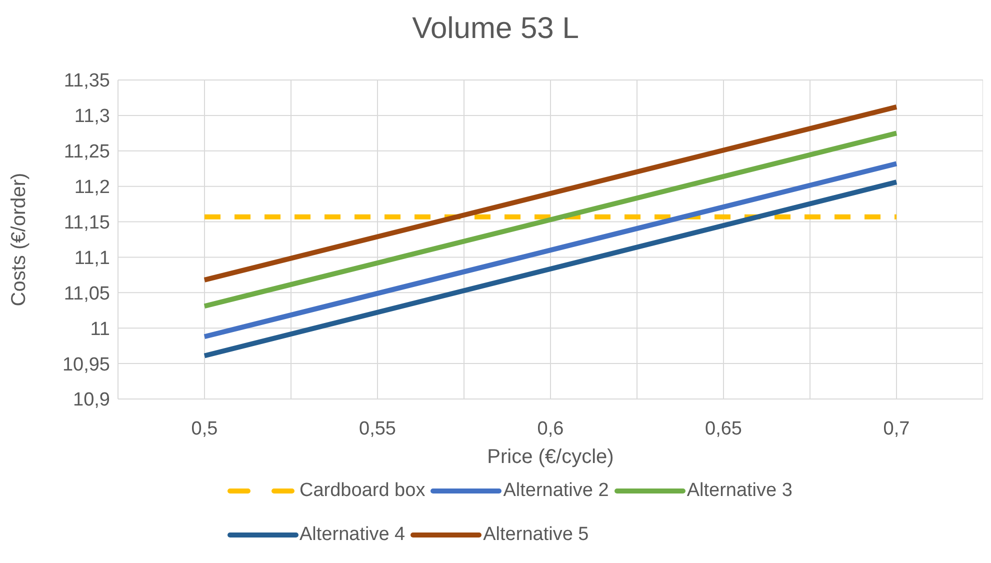 Image resolution: width=991 pixels, height=563 pixels. I want to click on legend-label: Cardboard box, so click(363, 491).